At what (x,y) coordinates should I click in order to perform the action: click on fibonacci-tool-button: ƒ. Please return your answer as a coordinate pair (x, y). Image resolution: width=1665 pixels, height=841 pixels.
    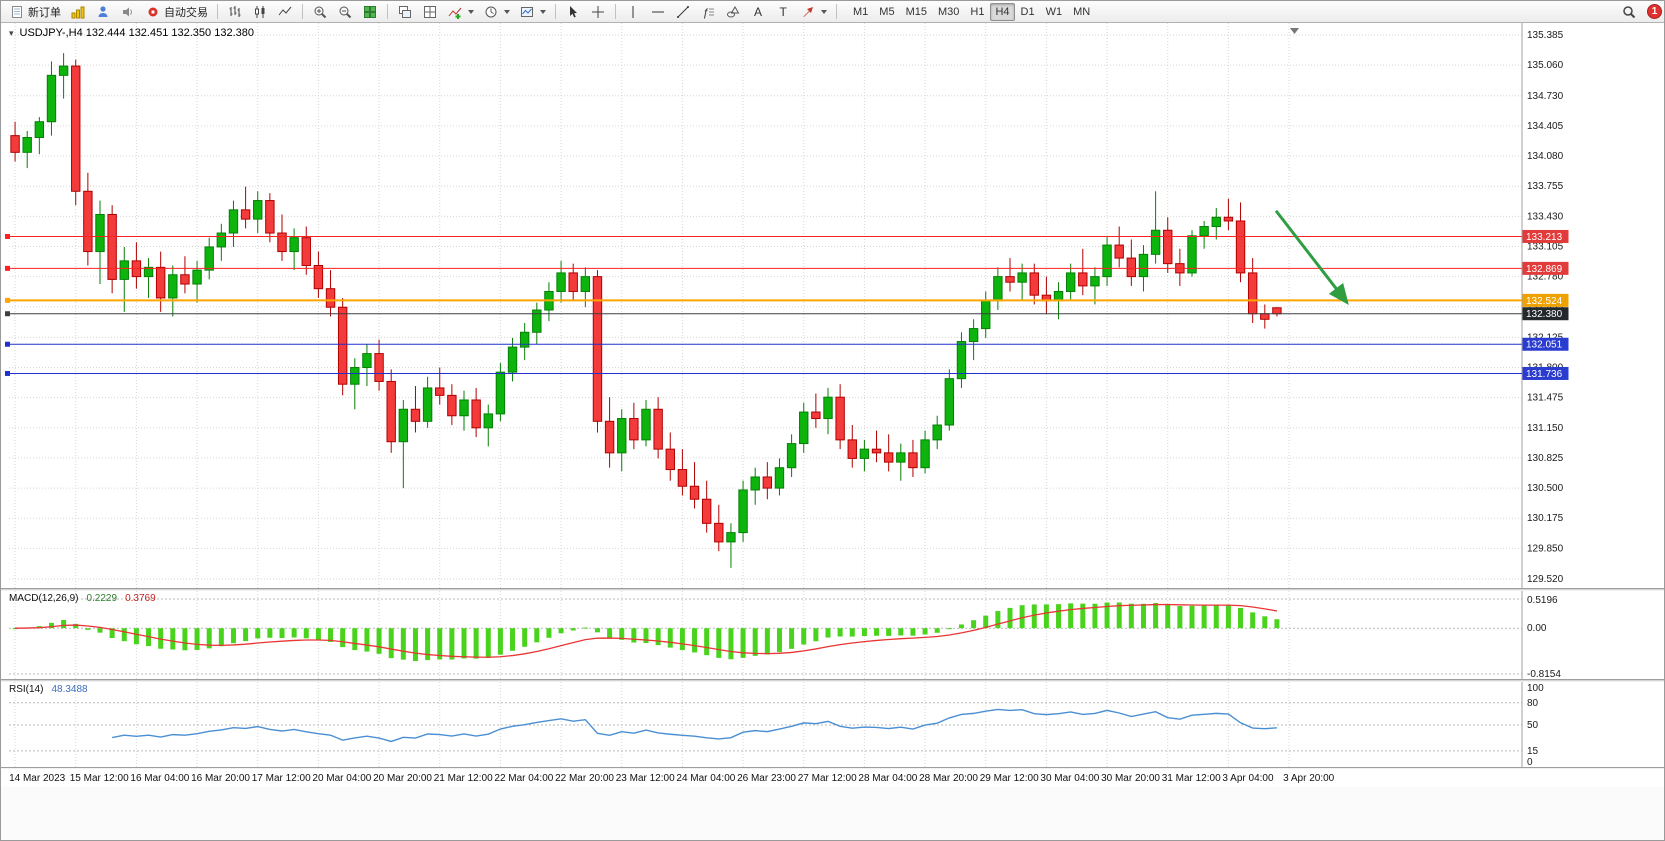
    Looking at the image, I should click on (708, 11).